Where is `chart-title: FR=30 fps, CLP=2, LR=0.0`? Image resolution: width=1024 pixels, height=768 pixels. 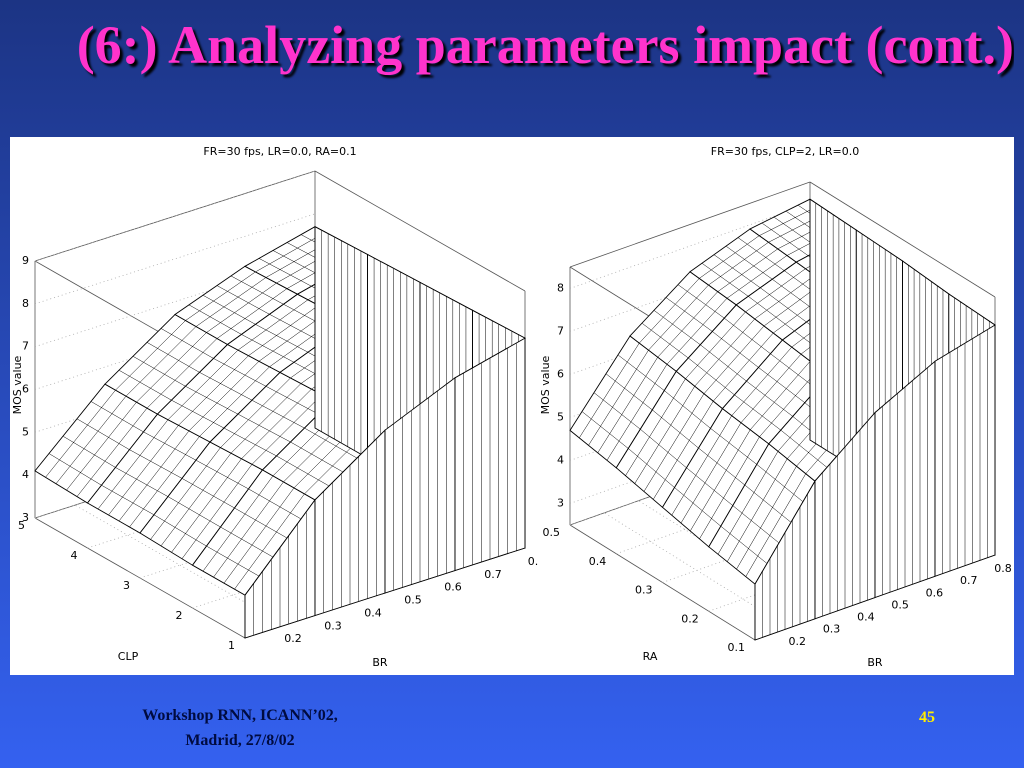 chart-title: FR=30 fps, CLP=2, LR=0.0 is located at coordinates (785, 151).